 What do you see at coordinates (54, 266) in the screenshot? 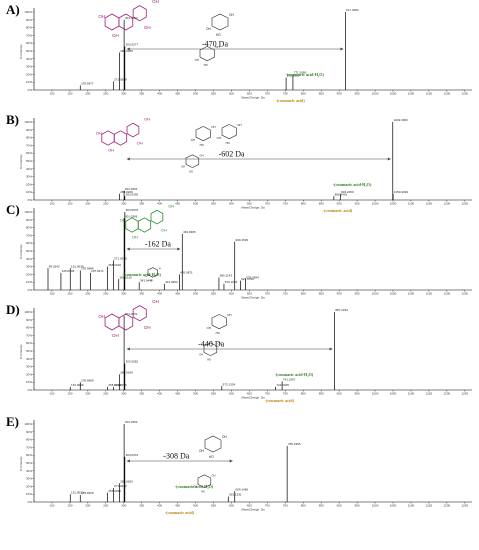
I see `peak-label: 89.0242` at bounding box center [54, 266].